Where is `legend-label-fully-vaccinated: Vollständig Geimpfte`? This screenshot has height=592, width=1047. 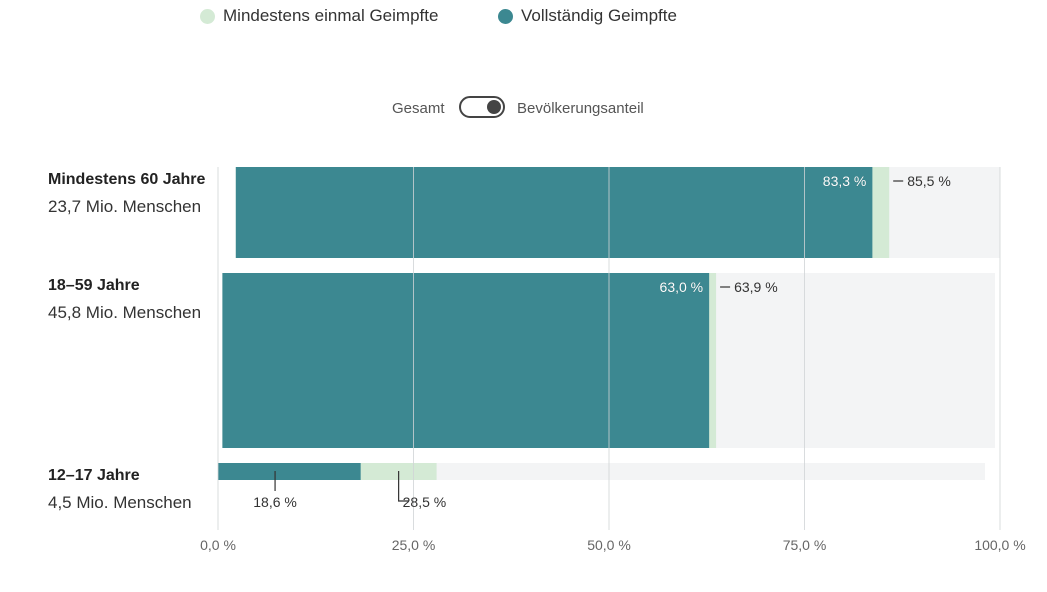 legend-label-fully-vaccinated: Vollständig Geimpfte is located at coordinates (599, 15).